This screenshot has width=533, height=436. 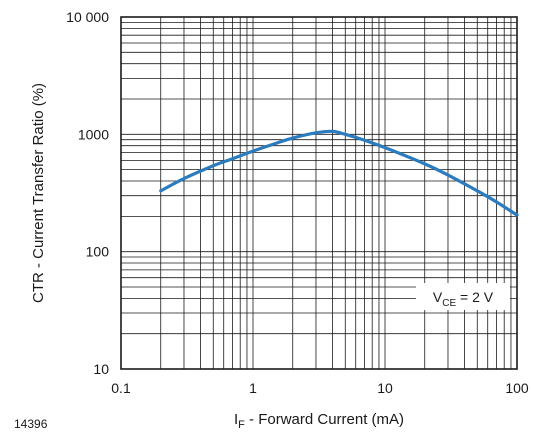 What do you see at coordinates (101, 369) in the screenshot?
I see `y-tick-label: 10` at bounding box center [101, 369].